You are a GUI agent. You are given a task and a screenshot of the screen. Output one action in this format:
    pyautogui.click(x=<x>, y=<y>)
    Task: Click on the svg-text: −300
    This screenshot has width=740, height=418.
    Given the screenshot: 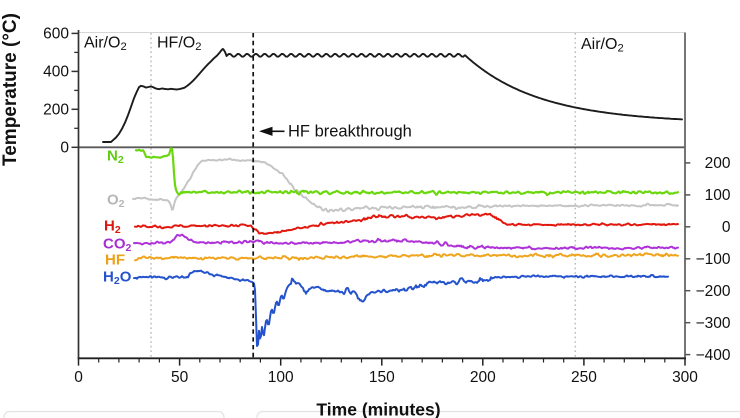 What is the action you would take?
    pyautogui.click(x=713, y=323)
    